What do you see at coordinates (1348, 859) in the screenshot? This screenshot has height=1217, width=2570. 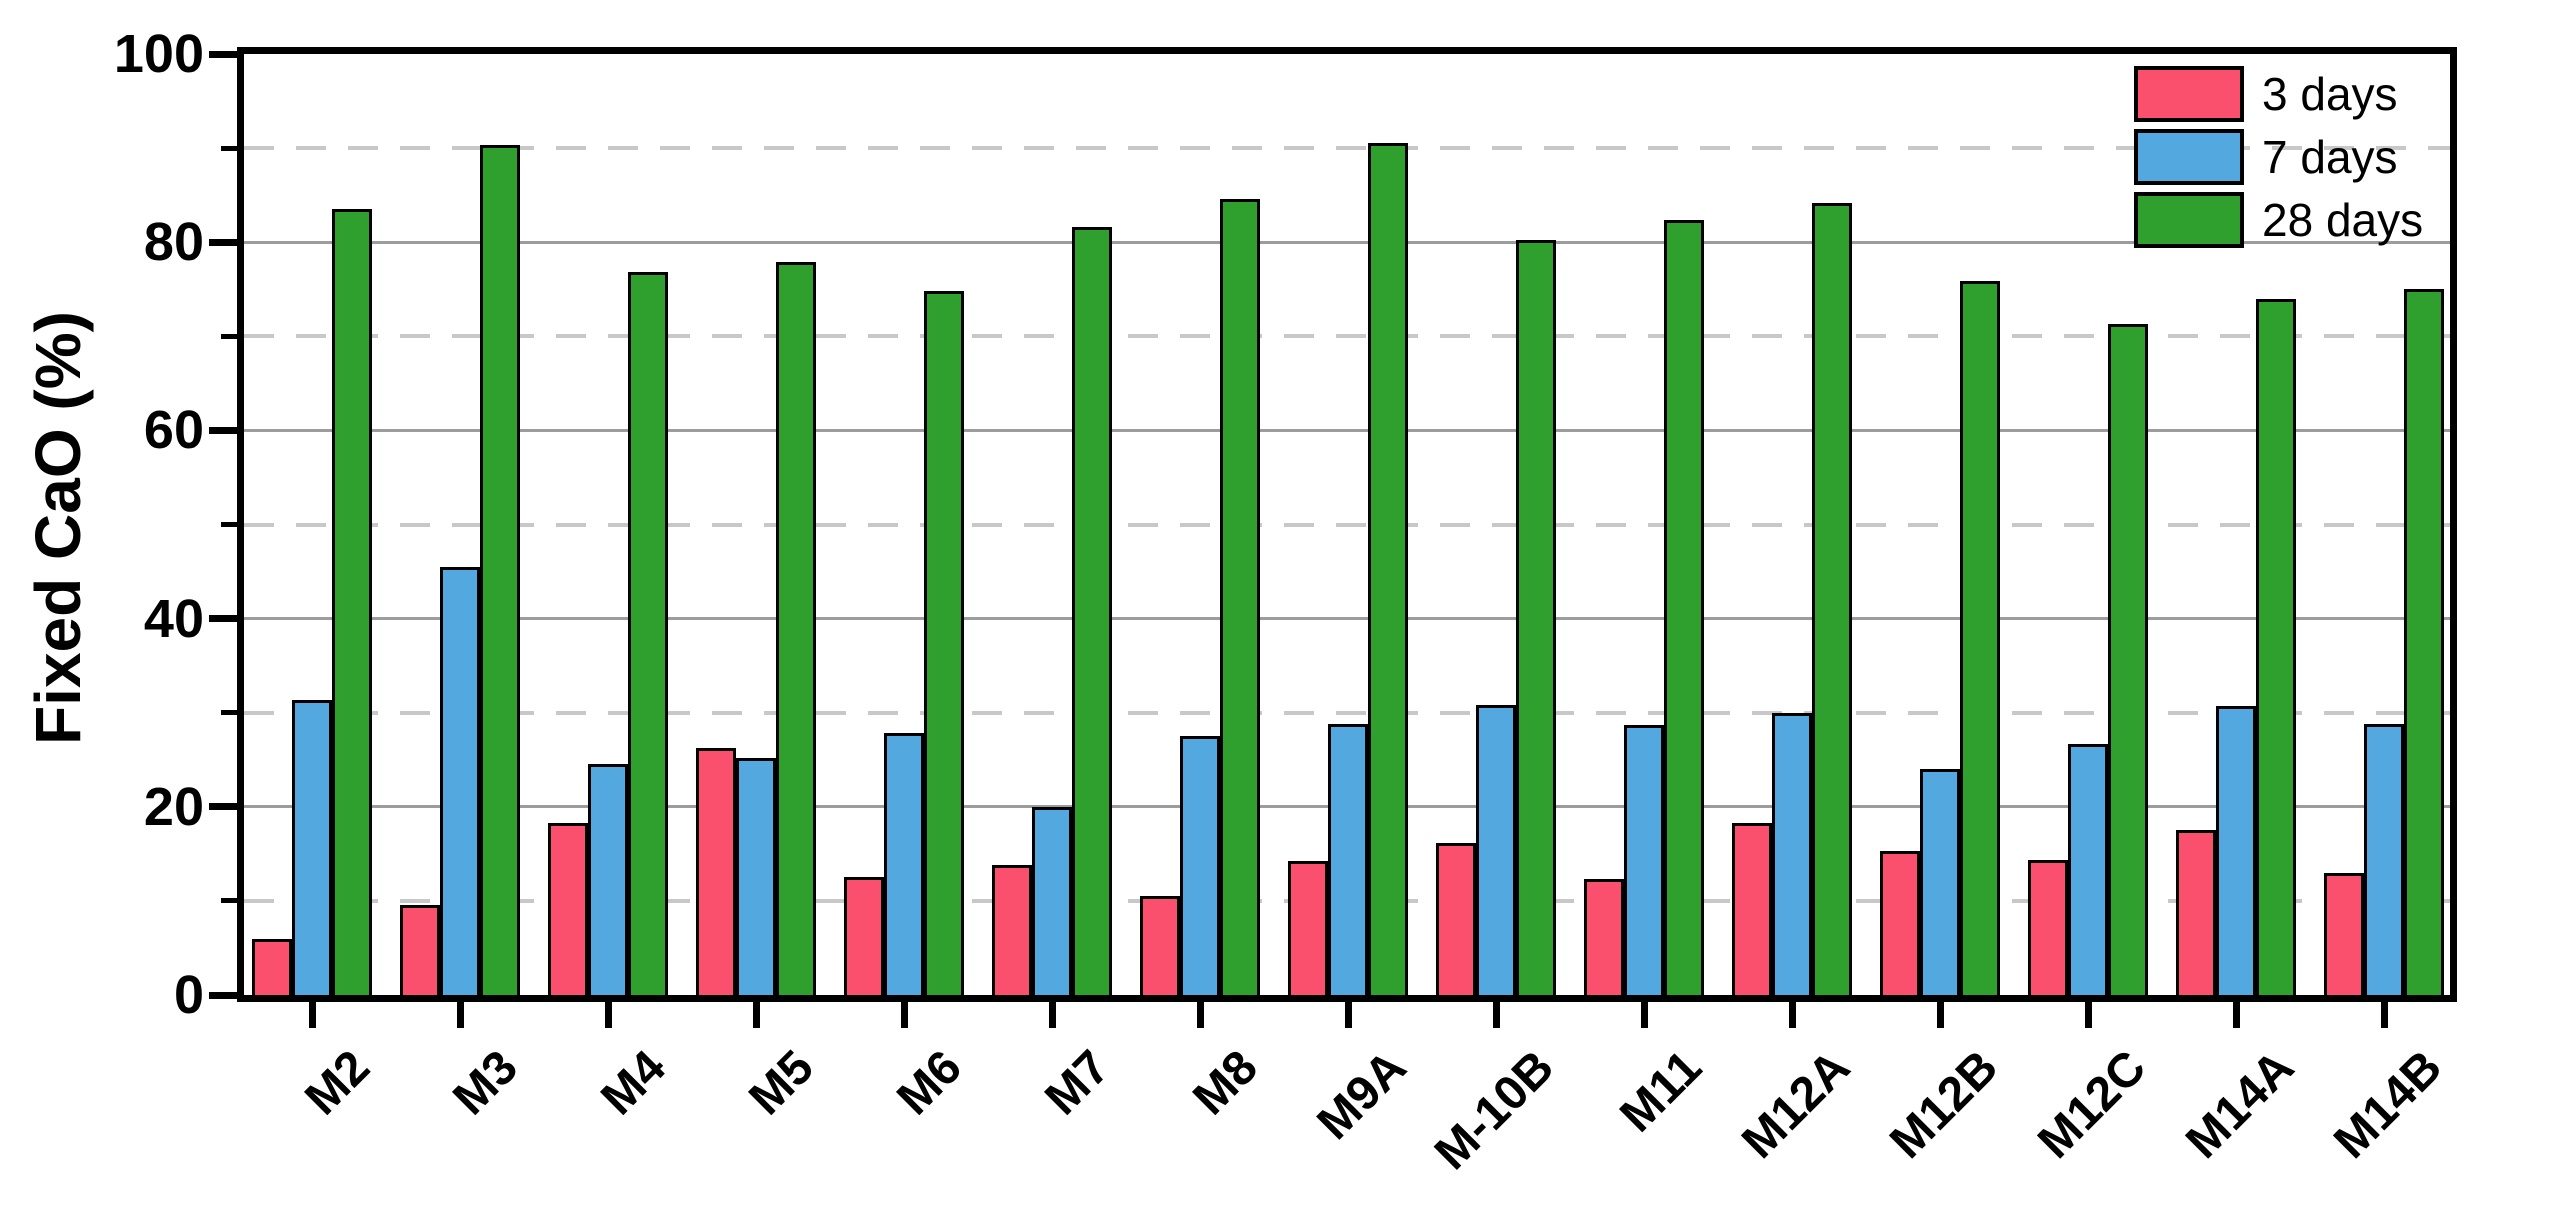 I see `bar-M9A-7days` at bounding box center [1348, 859].